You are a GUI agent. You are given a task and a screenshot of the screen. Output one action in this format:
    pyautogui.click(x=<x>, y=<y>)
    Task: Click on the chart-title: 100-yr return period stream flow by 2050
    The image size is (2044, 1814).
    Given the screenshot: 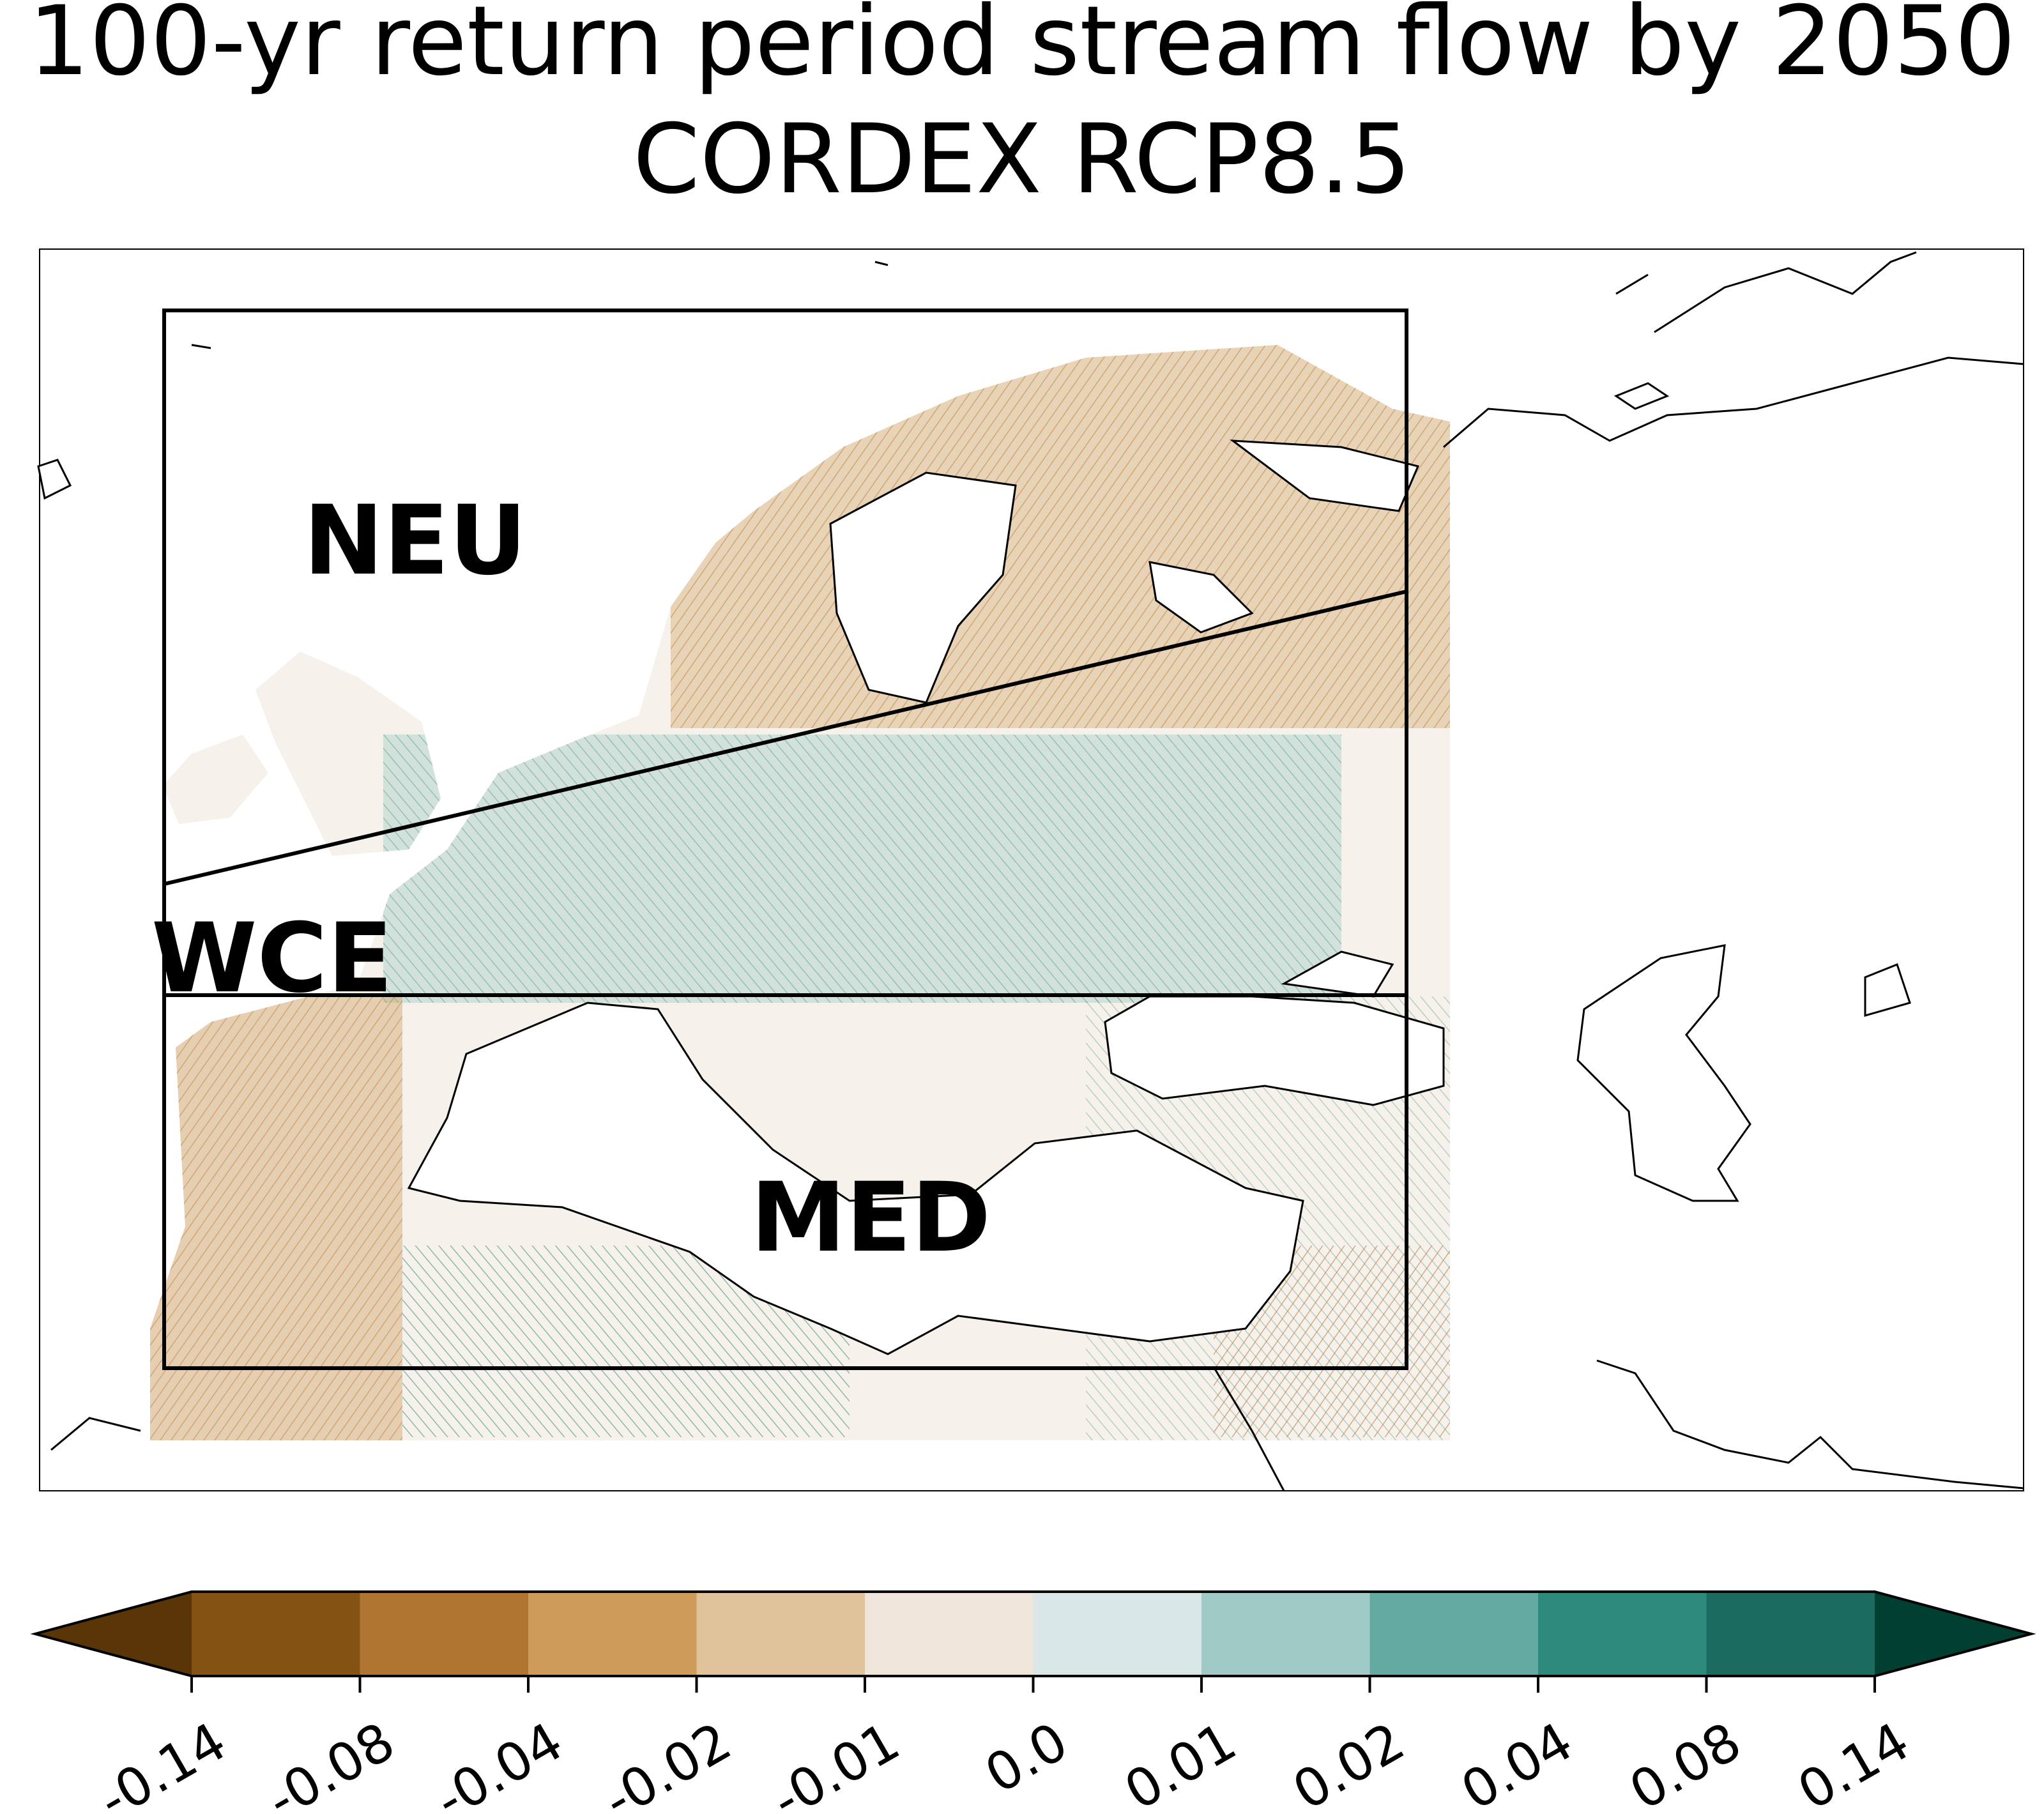 What is the action you would take?
    pyautogui.click(x=1022, y=48)
    